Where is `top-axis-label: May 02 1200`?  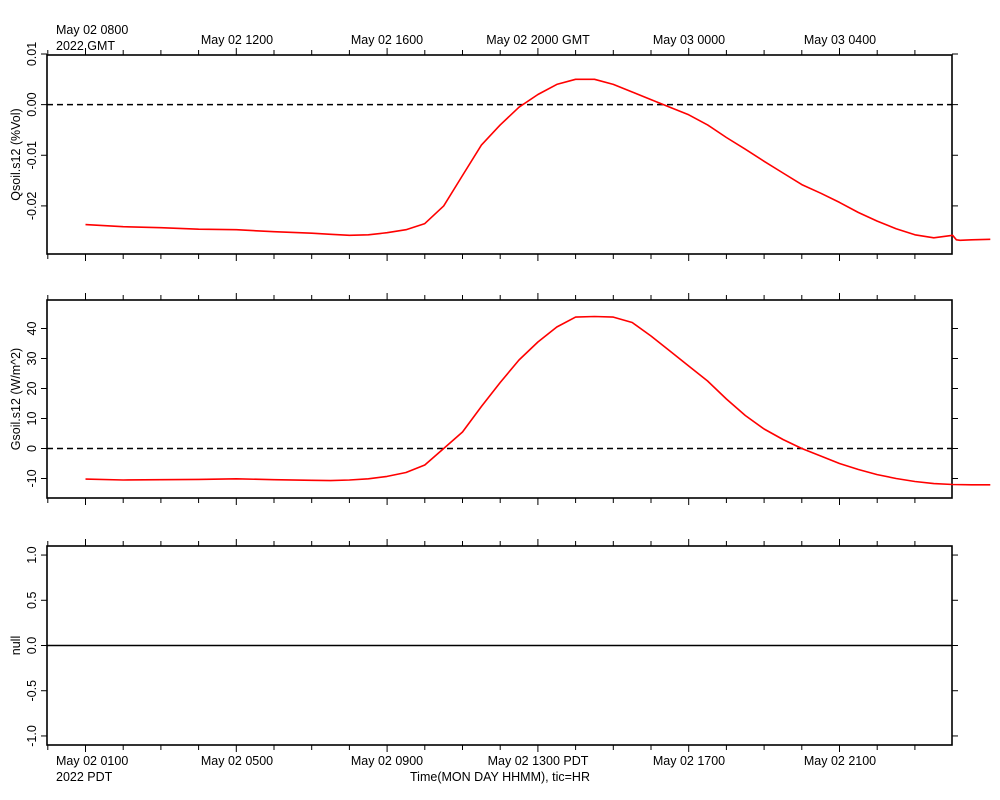 top-axis-label: May 02 1200 is located at coordinates (237, 40).